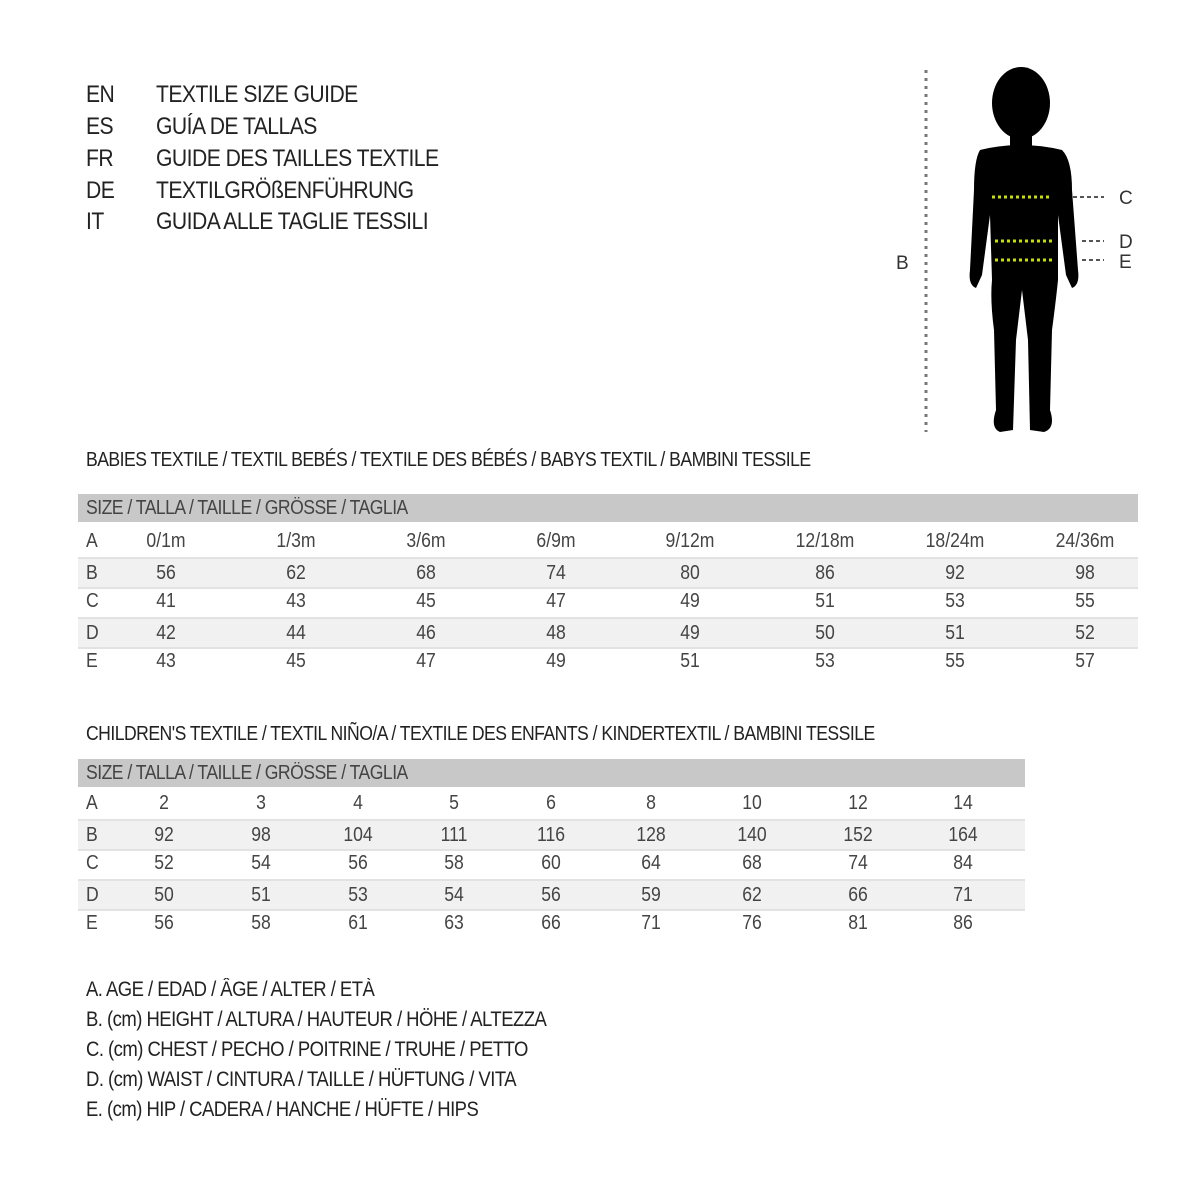 This screenshot has height=1200, width=1200. Describe the element at coordinates (551, 803) in the screenshot. I see `table-cell: 6` at that location.